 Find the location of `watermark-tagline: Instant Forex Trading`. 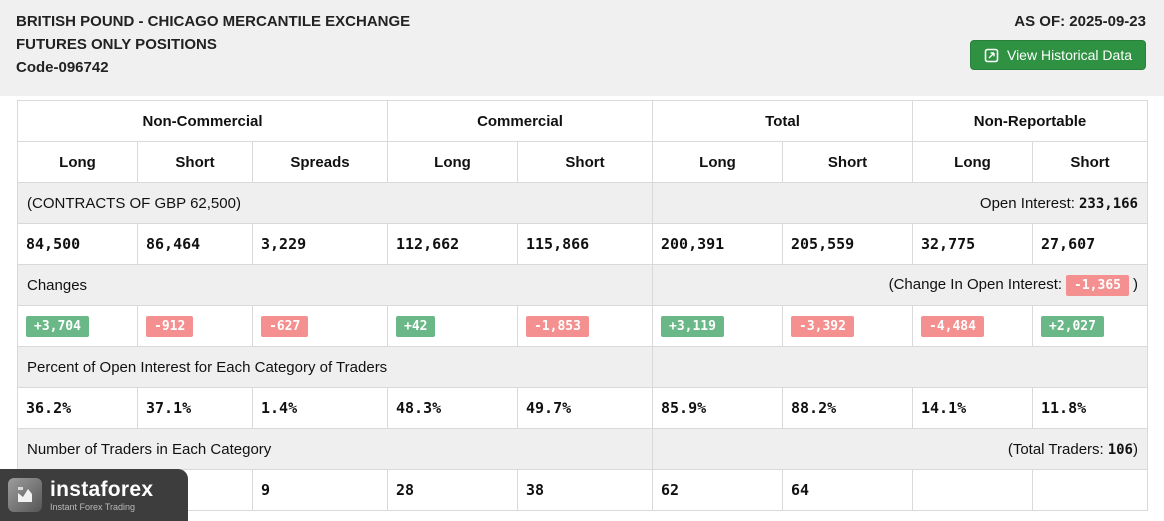

watermark-tagline: Instant Forex Trading is located at coordinates (93, 506).